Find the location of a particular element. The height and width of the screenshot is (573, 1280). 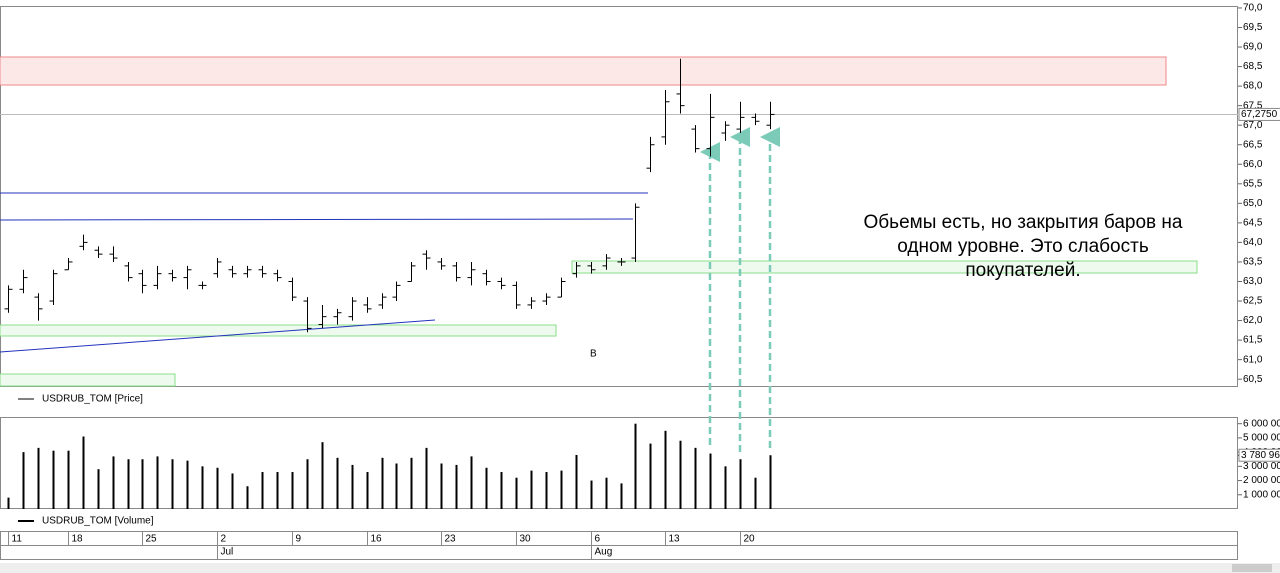

y-tick-label: 65,0 is located at coordinates (1253, 203).